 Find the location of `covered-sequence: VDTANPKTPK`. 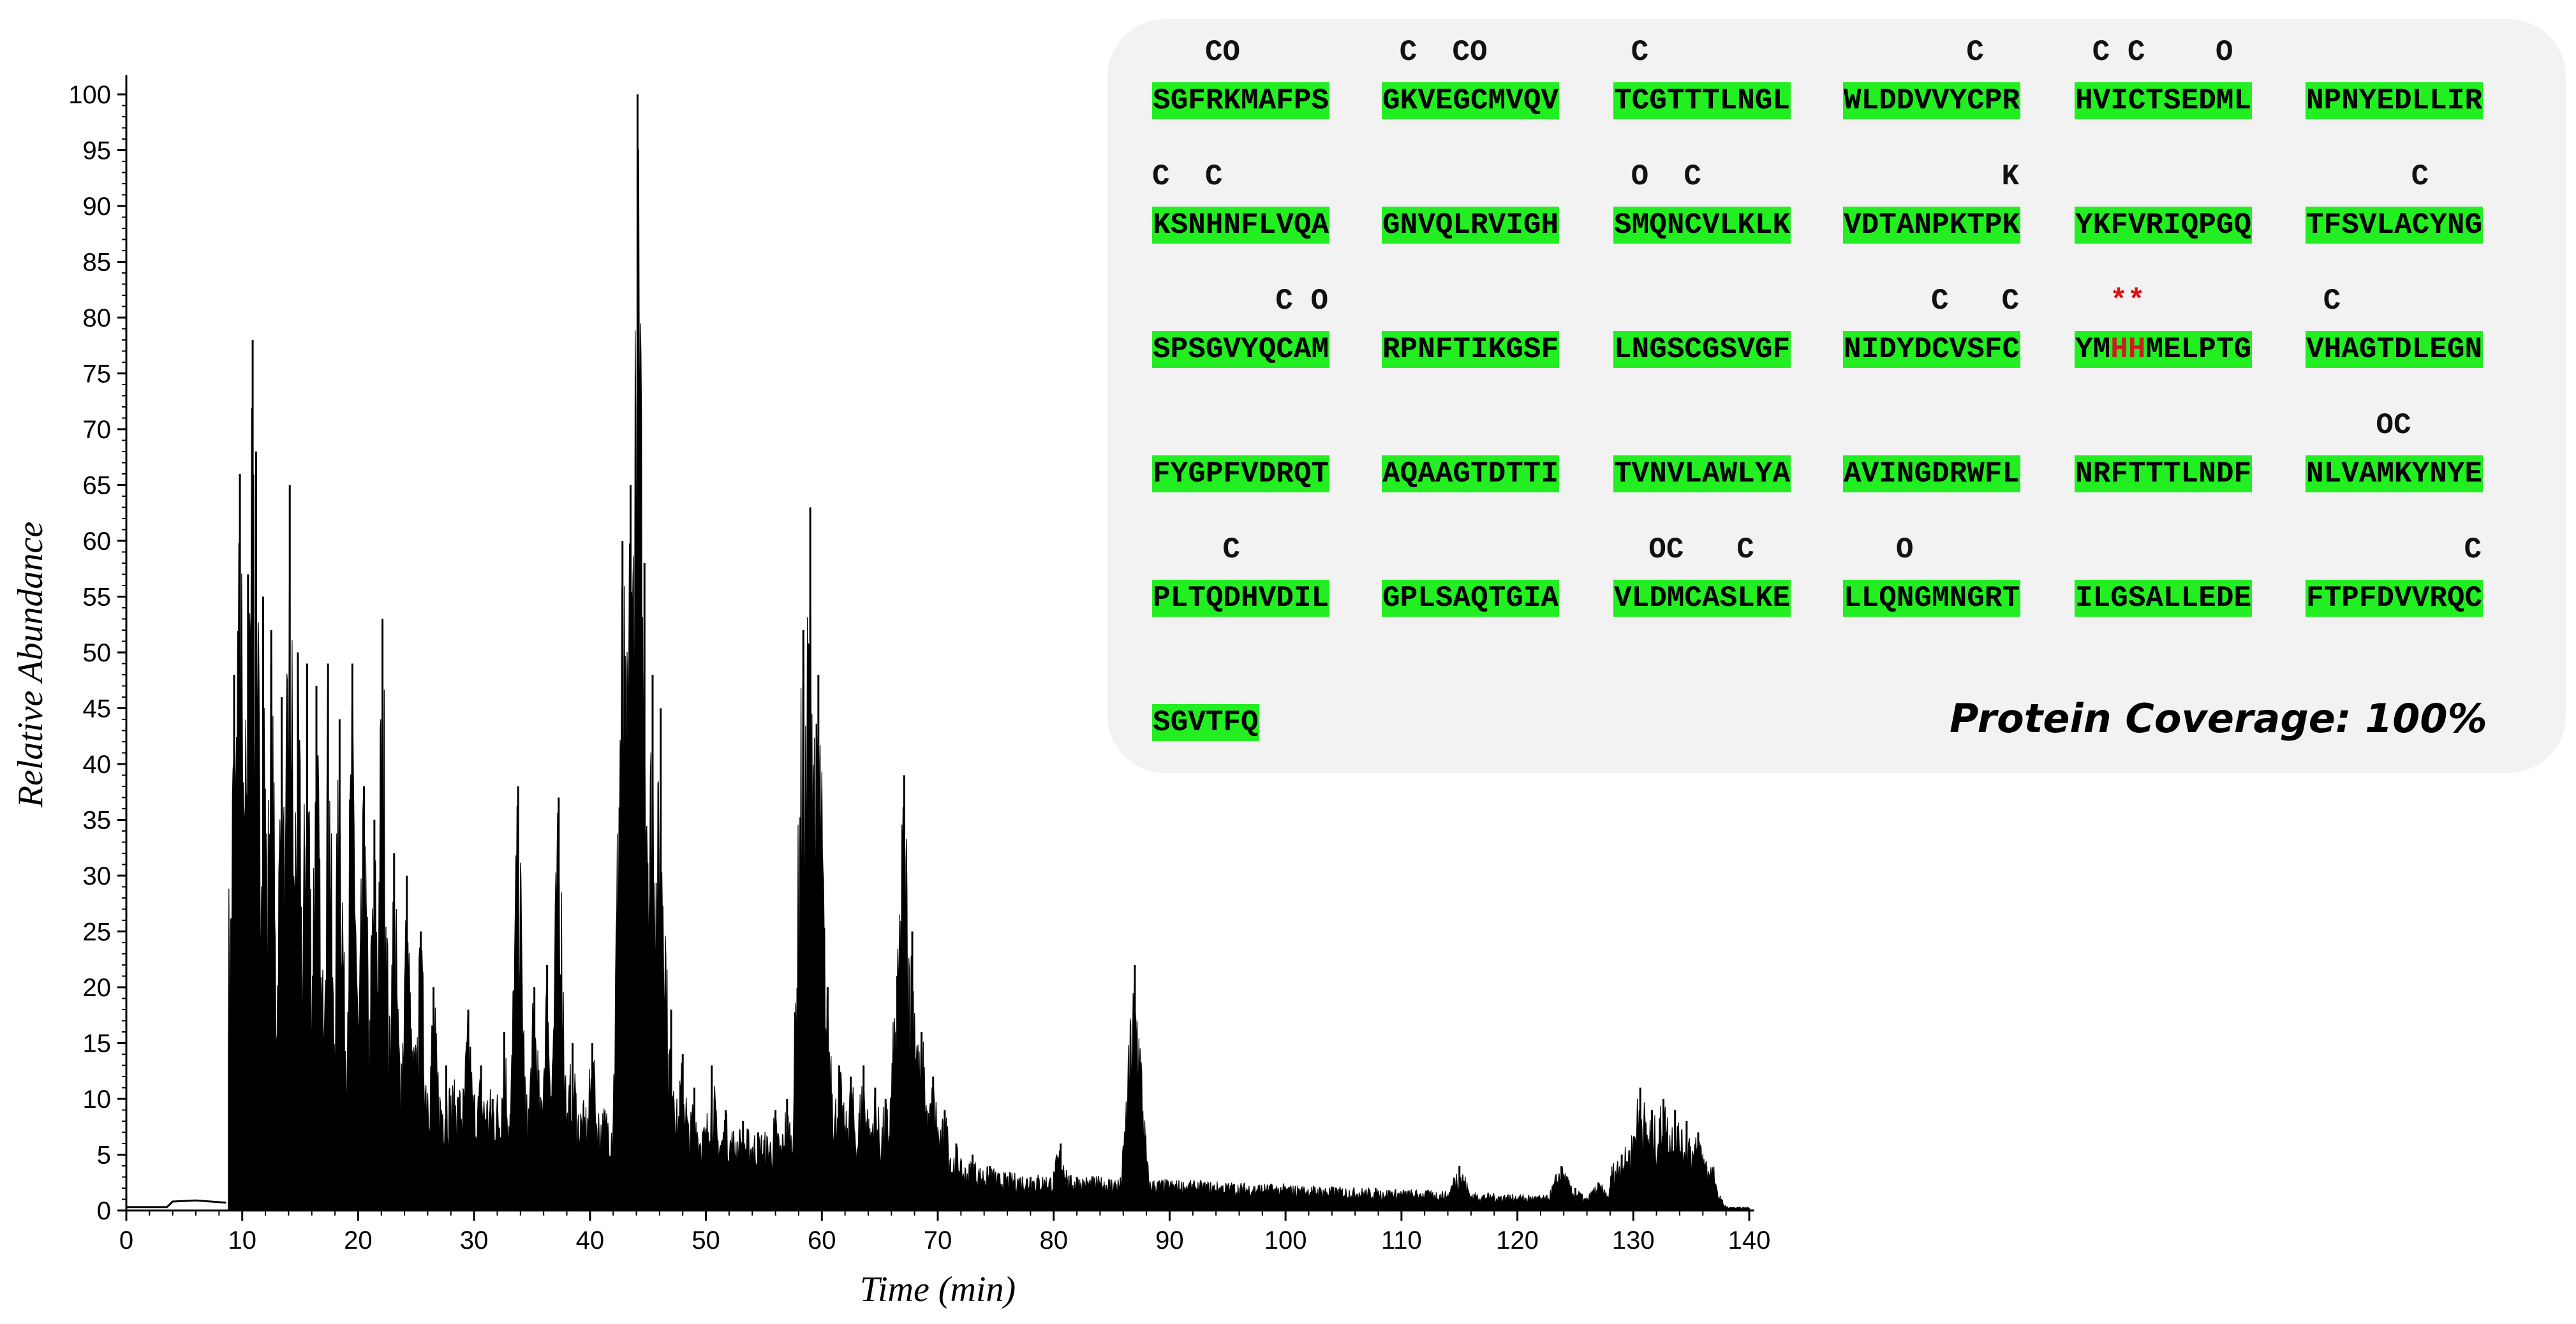

covered-sequence: VDTANPKTPK is located at coordinates (1932, 225).